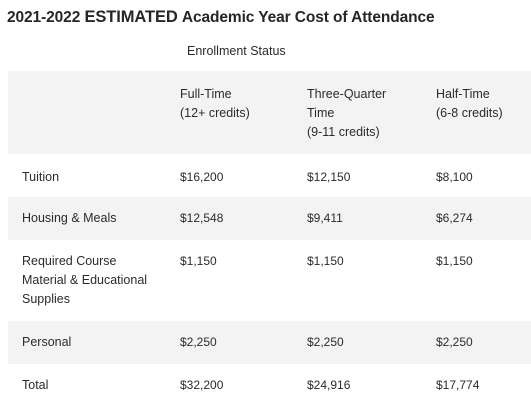  What do you see at coordinates (85, 280) in the screenshot?
I see `row-label-line: Material & Educational` at bounding box center [85, 280].